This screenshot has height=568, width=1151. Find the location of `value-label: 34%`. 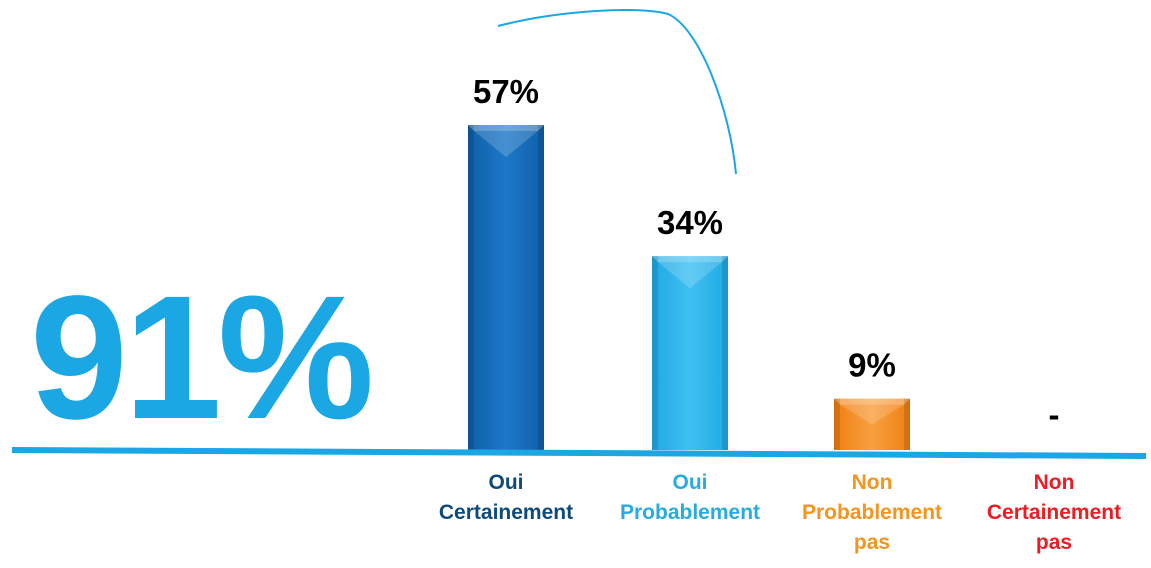

value-label: 34% is located at coordinates (690, 222).